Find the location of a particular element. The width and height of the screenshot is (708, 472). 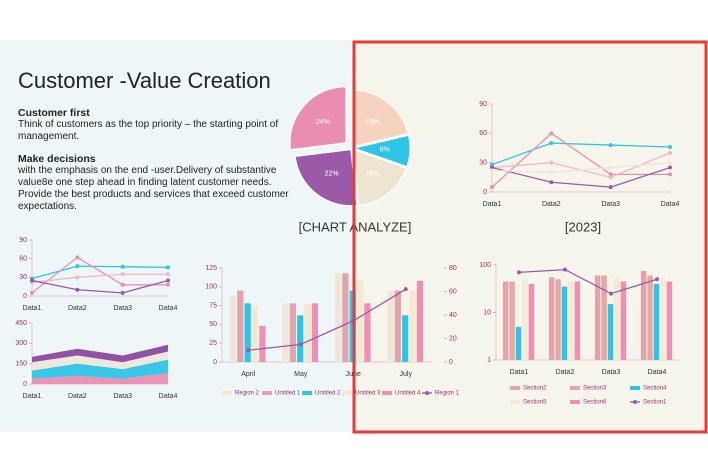

legend-label: Section3 is located at coordinates (595, 389).